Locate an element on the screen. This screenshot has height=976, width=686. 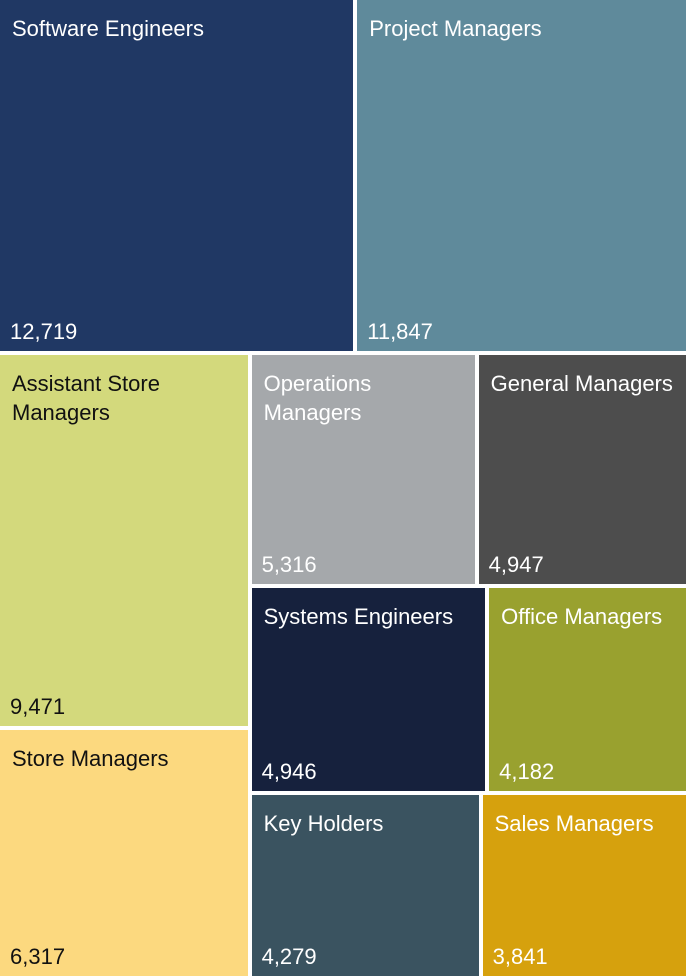
tile-label: General Managers is located at coordinates (581, 383).